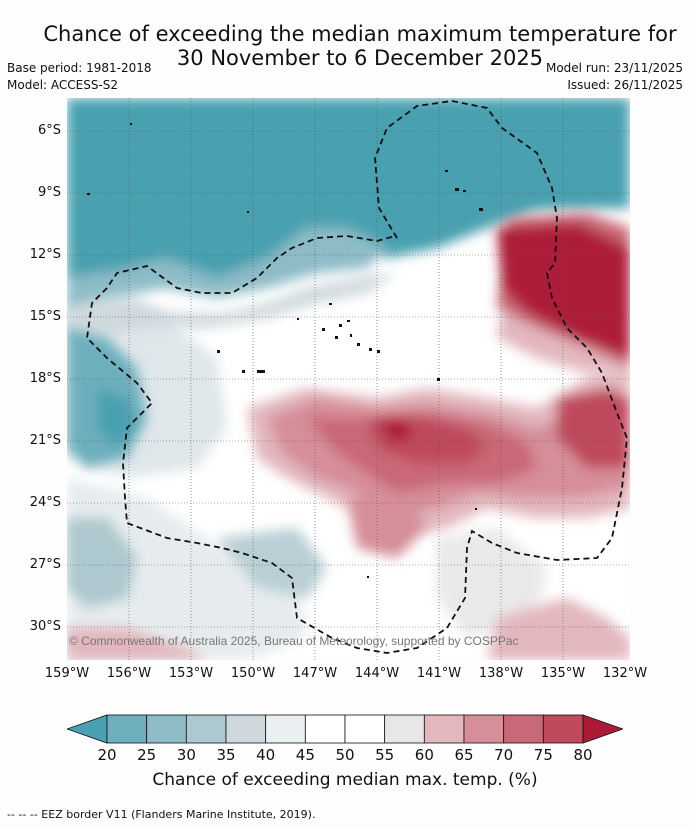  Describe the element at coordinates (563, 673) in the screenshot. I see `lon-label: 135°W` at that location.